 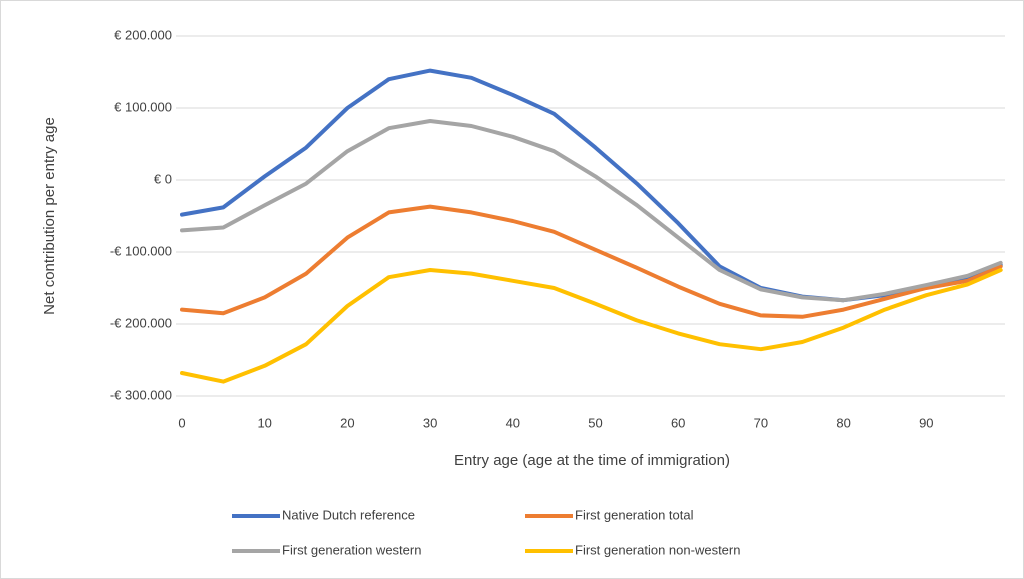 I want to click on x-tick-label: 60, so click(x=678, y=422).